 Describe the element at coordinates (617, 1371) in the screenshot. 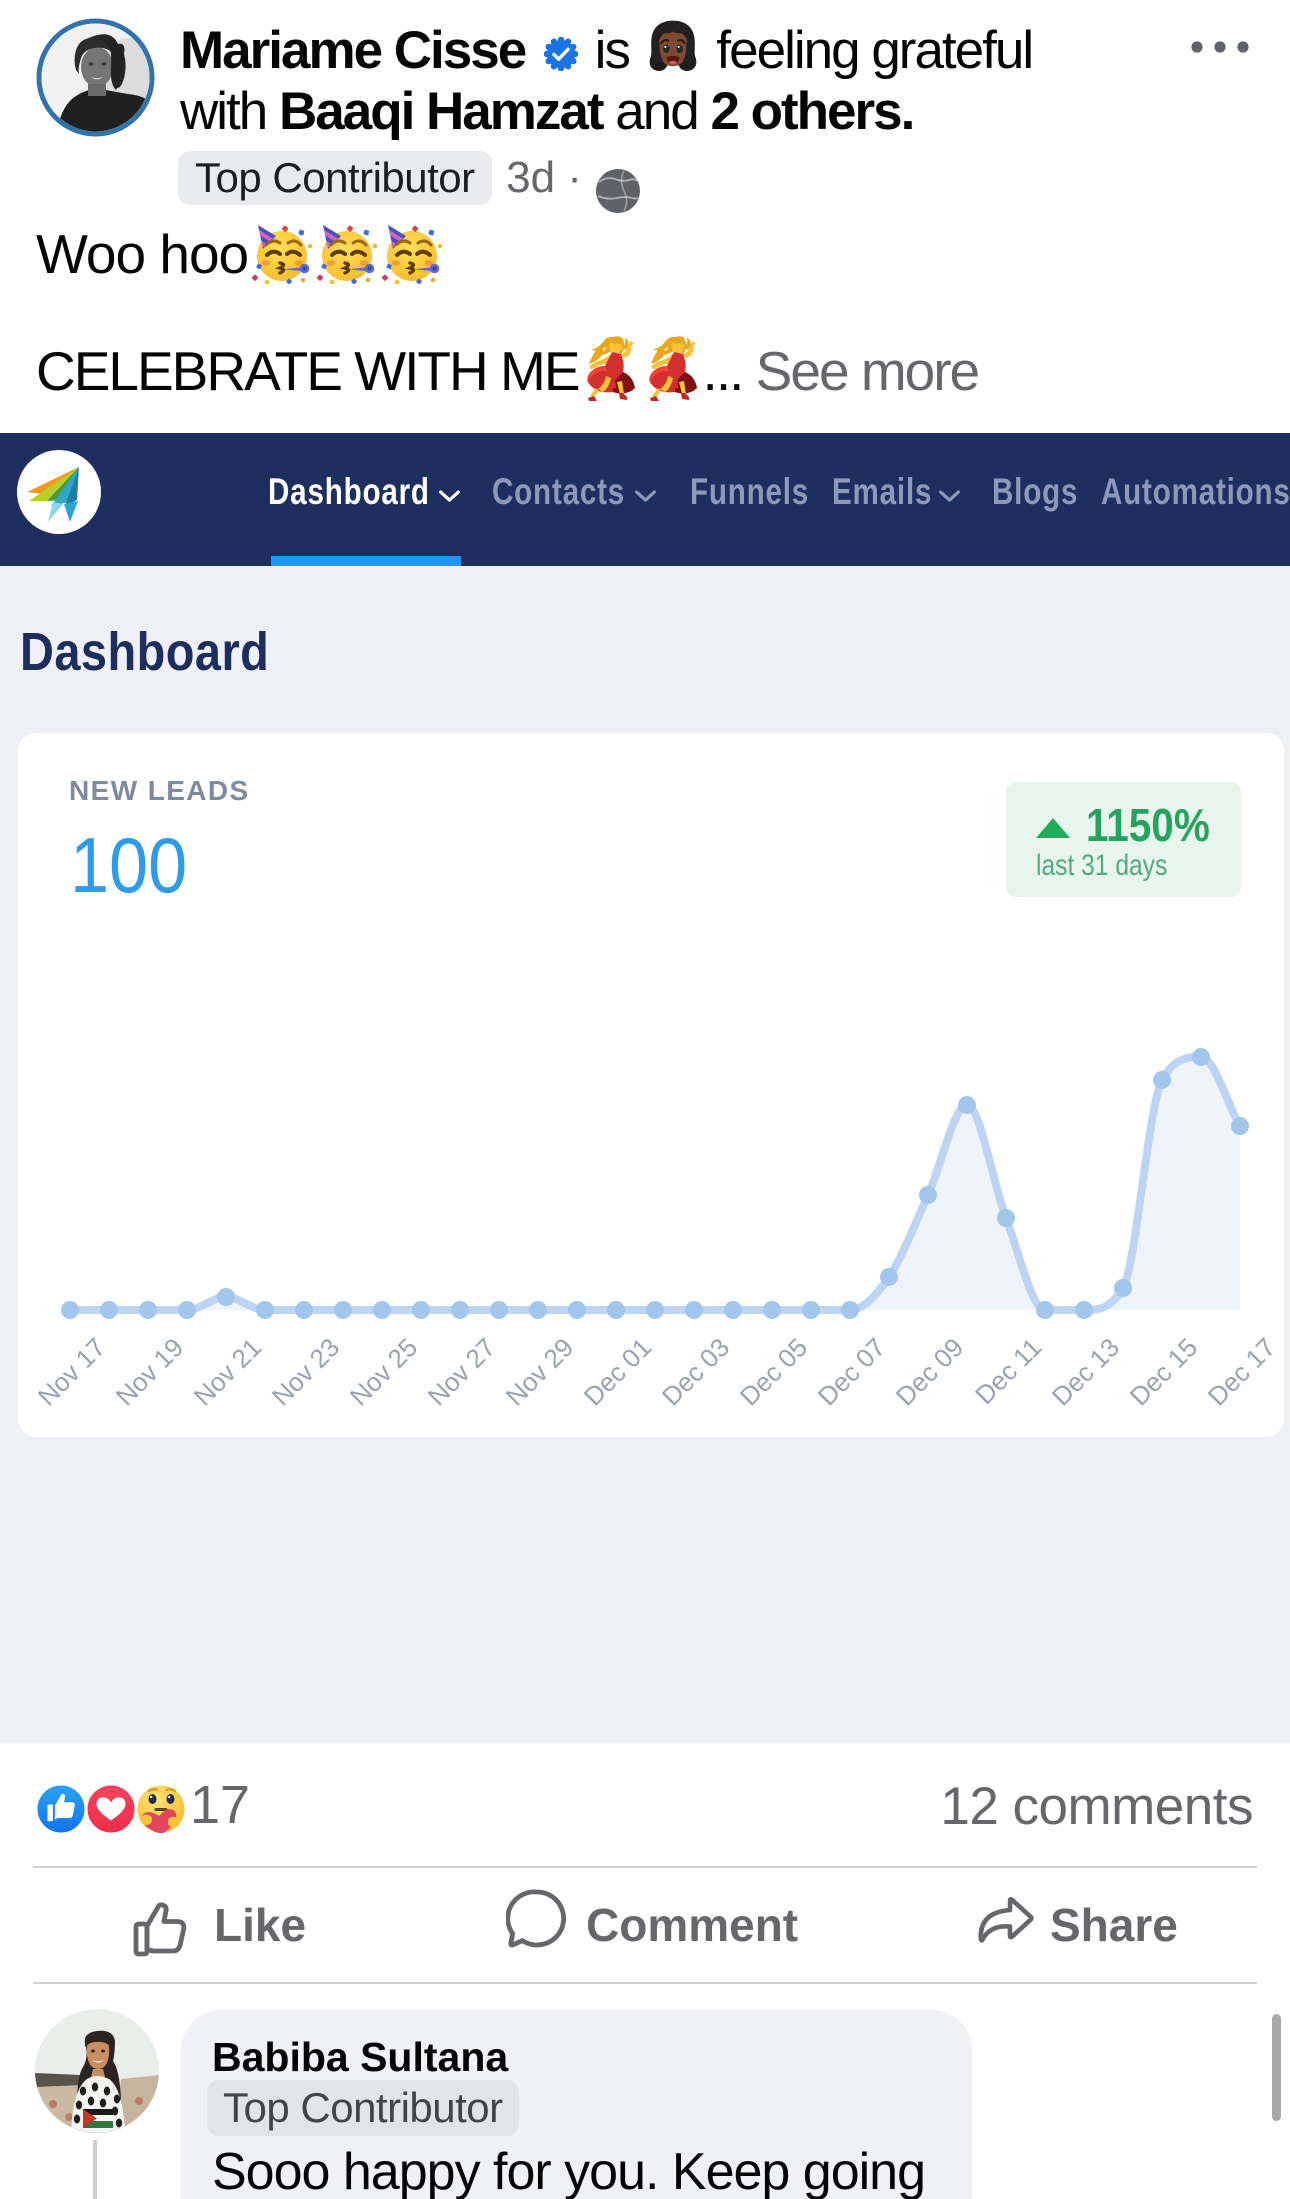

I see `svg-text: Dec 01` at that location.